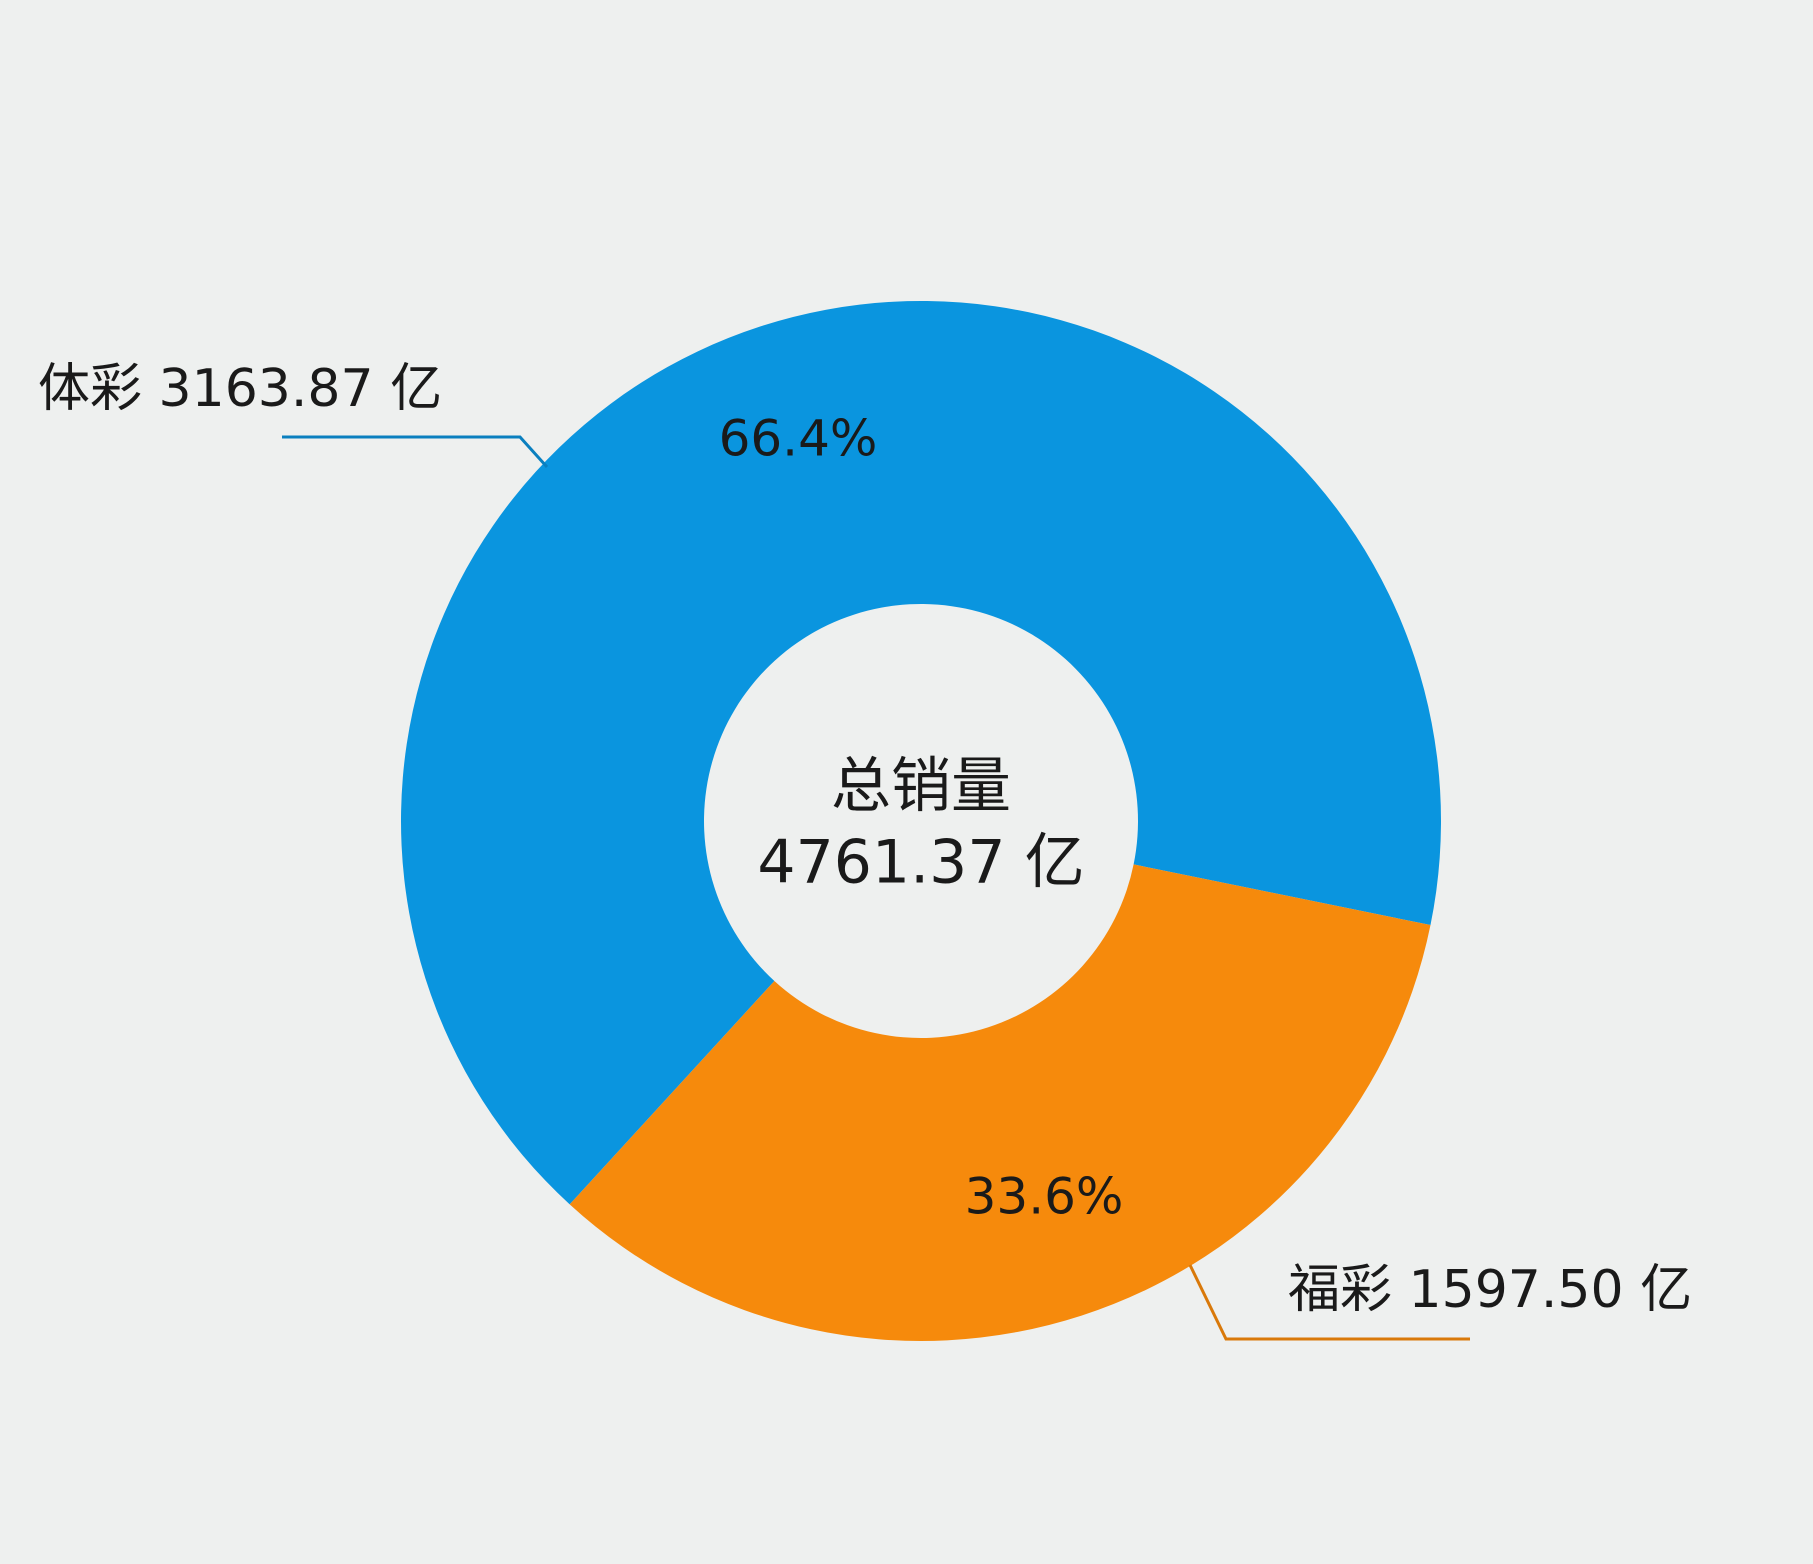 The image size is (1813, 1564). Describe the element at coordinates (1000, 1102) in the screenshot. I see `donut-slice` at that location.